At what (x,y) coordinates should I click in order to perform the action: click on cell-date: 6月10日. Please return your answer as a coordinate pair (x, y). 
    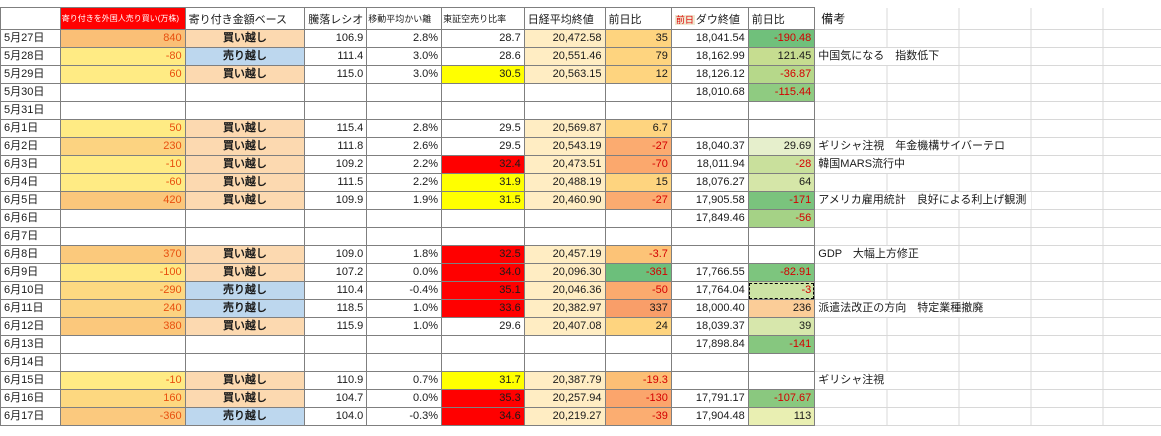
    Looking at the image, I should click on (31, 291).